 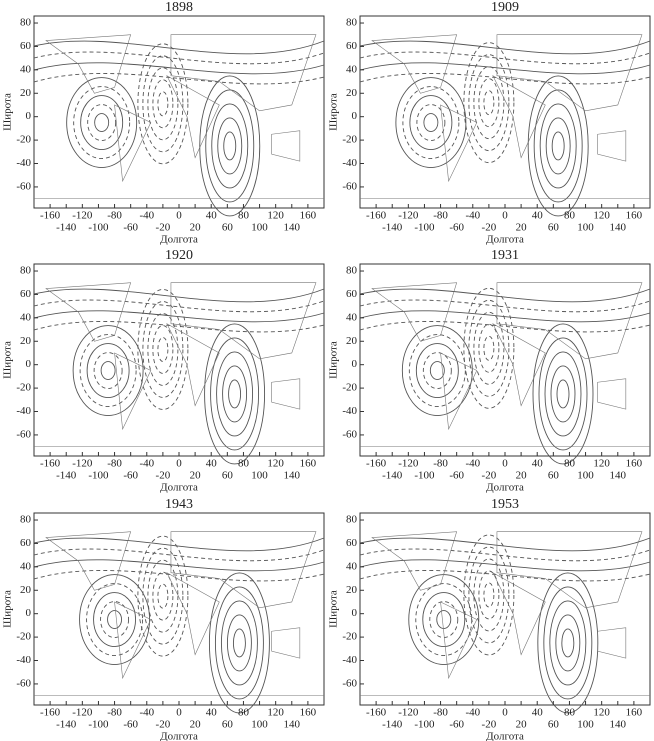 I want to click on panel-title: 1943, so click(x=179, y=504).